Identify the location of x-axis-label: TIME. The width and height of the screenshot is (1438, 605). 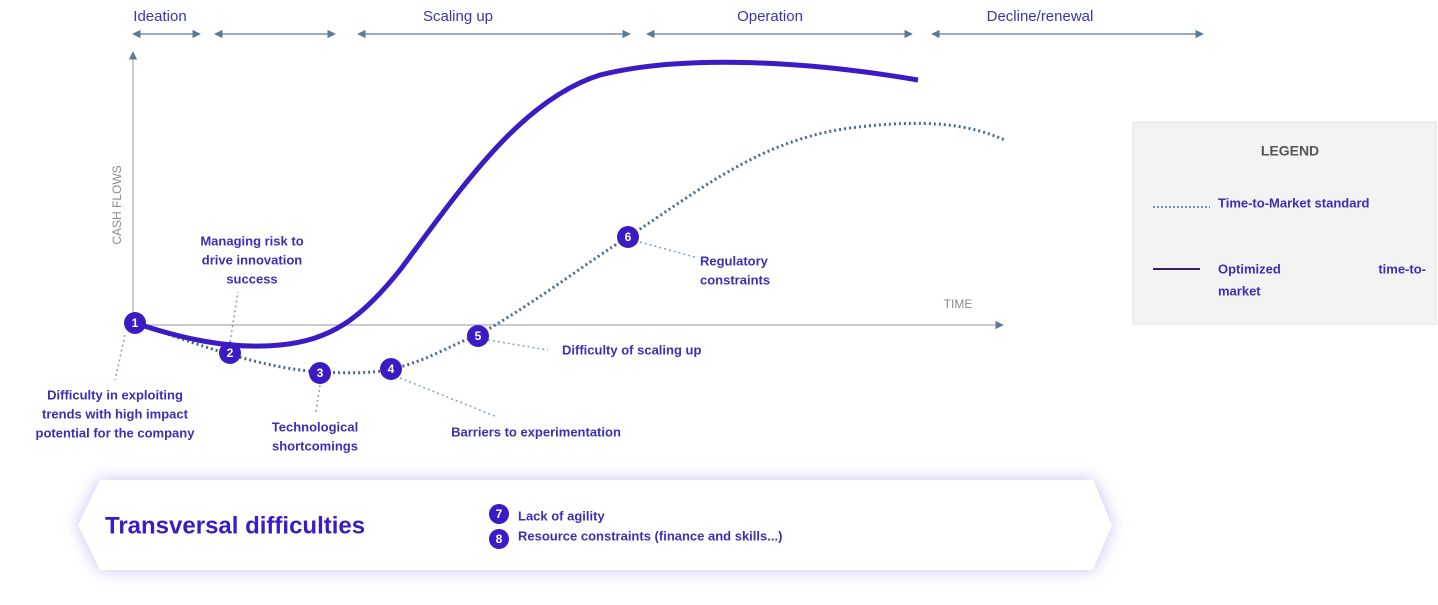
(958, 304).